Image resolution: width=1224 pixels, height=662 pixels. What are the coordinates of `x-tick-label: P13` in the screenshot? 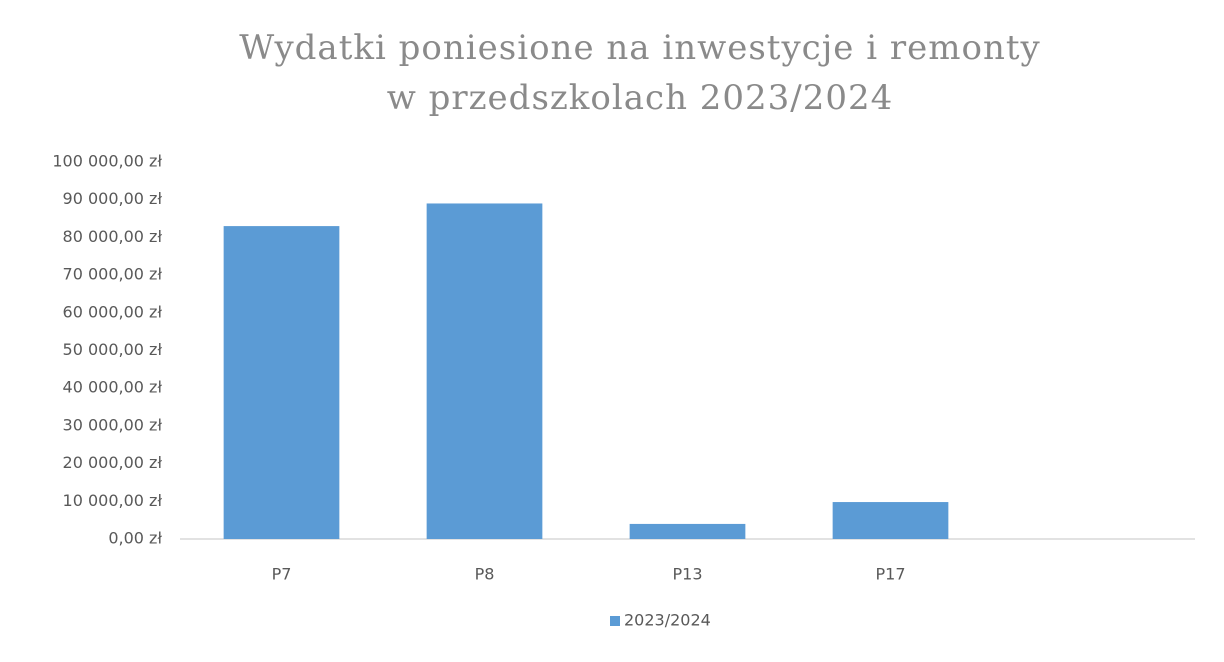 It's located at (687, 574).